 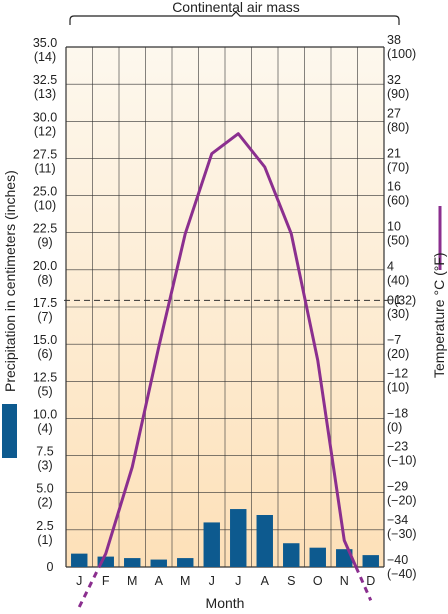 What do you see at coordinates (45, 421) in the screenshot?
I see `left-tick-label: 10.0 (4)` at bounding box center [45, 421].